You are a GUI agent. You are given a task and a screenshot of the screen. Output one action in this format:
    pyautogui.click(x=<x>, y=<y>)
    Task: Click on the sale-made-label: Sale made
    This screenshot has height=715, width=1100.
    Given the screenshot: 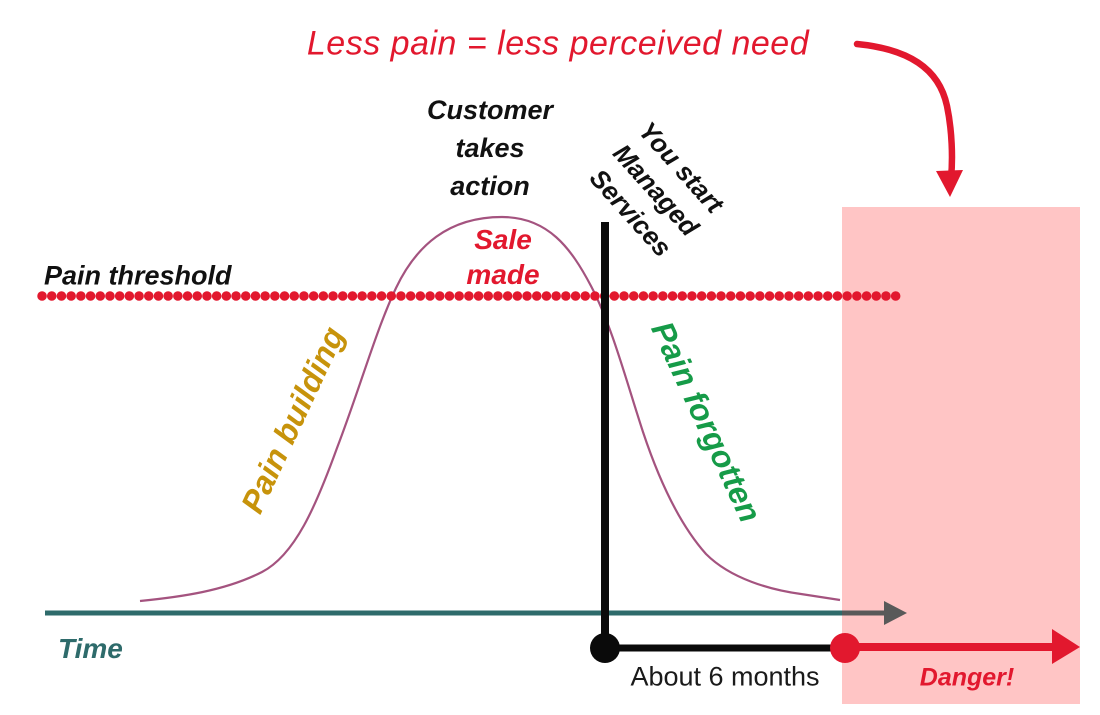 What is the action you would take?
    pyautogui.click(x=503, y=257)
    